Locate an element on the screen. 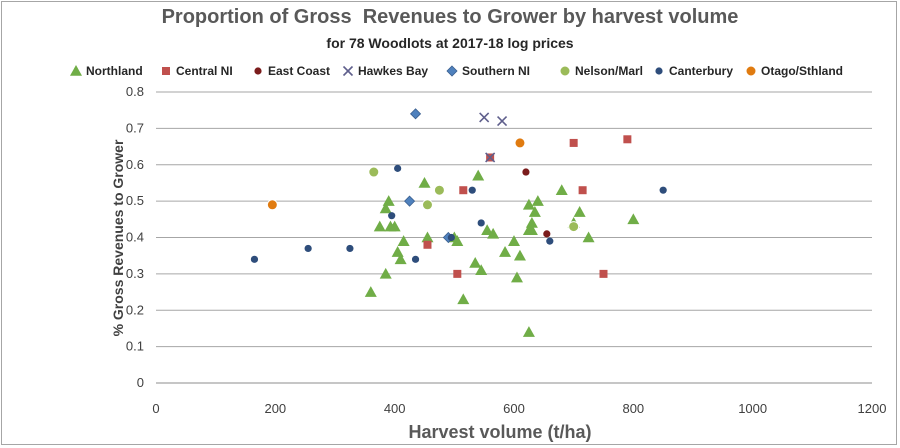 This screenshot has height=448, width=900. legend-item: Northland is located at coordinates (106, 71).